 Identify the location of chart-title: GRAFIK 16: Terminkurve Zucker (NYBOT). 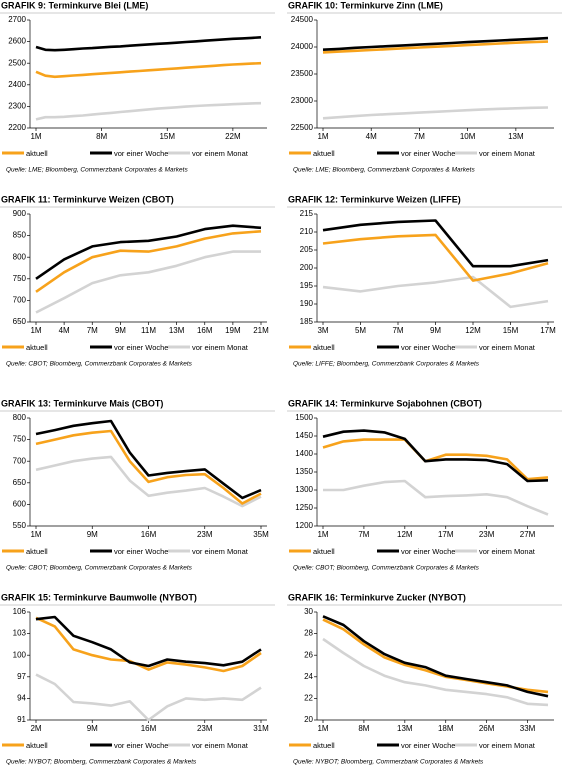
(377, 597).